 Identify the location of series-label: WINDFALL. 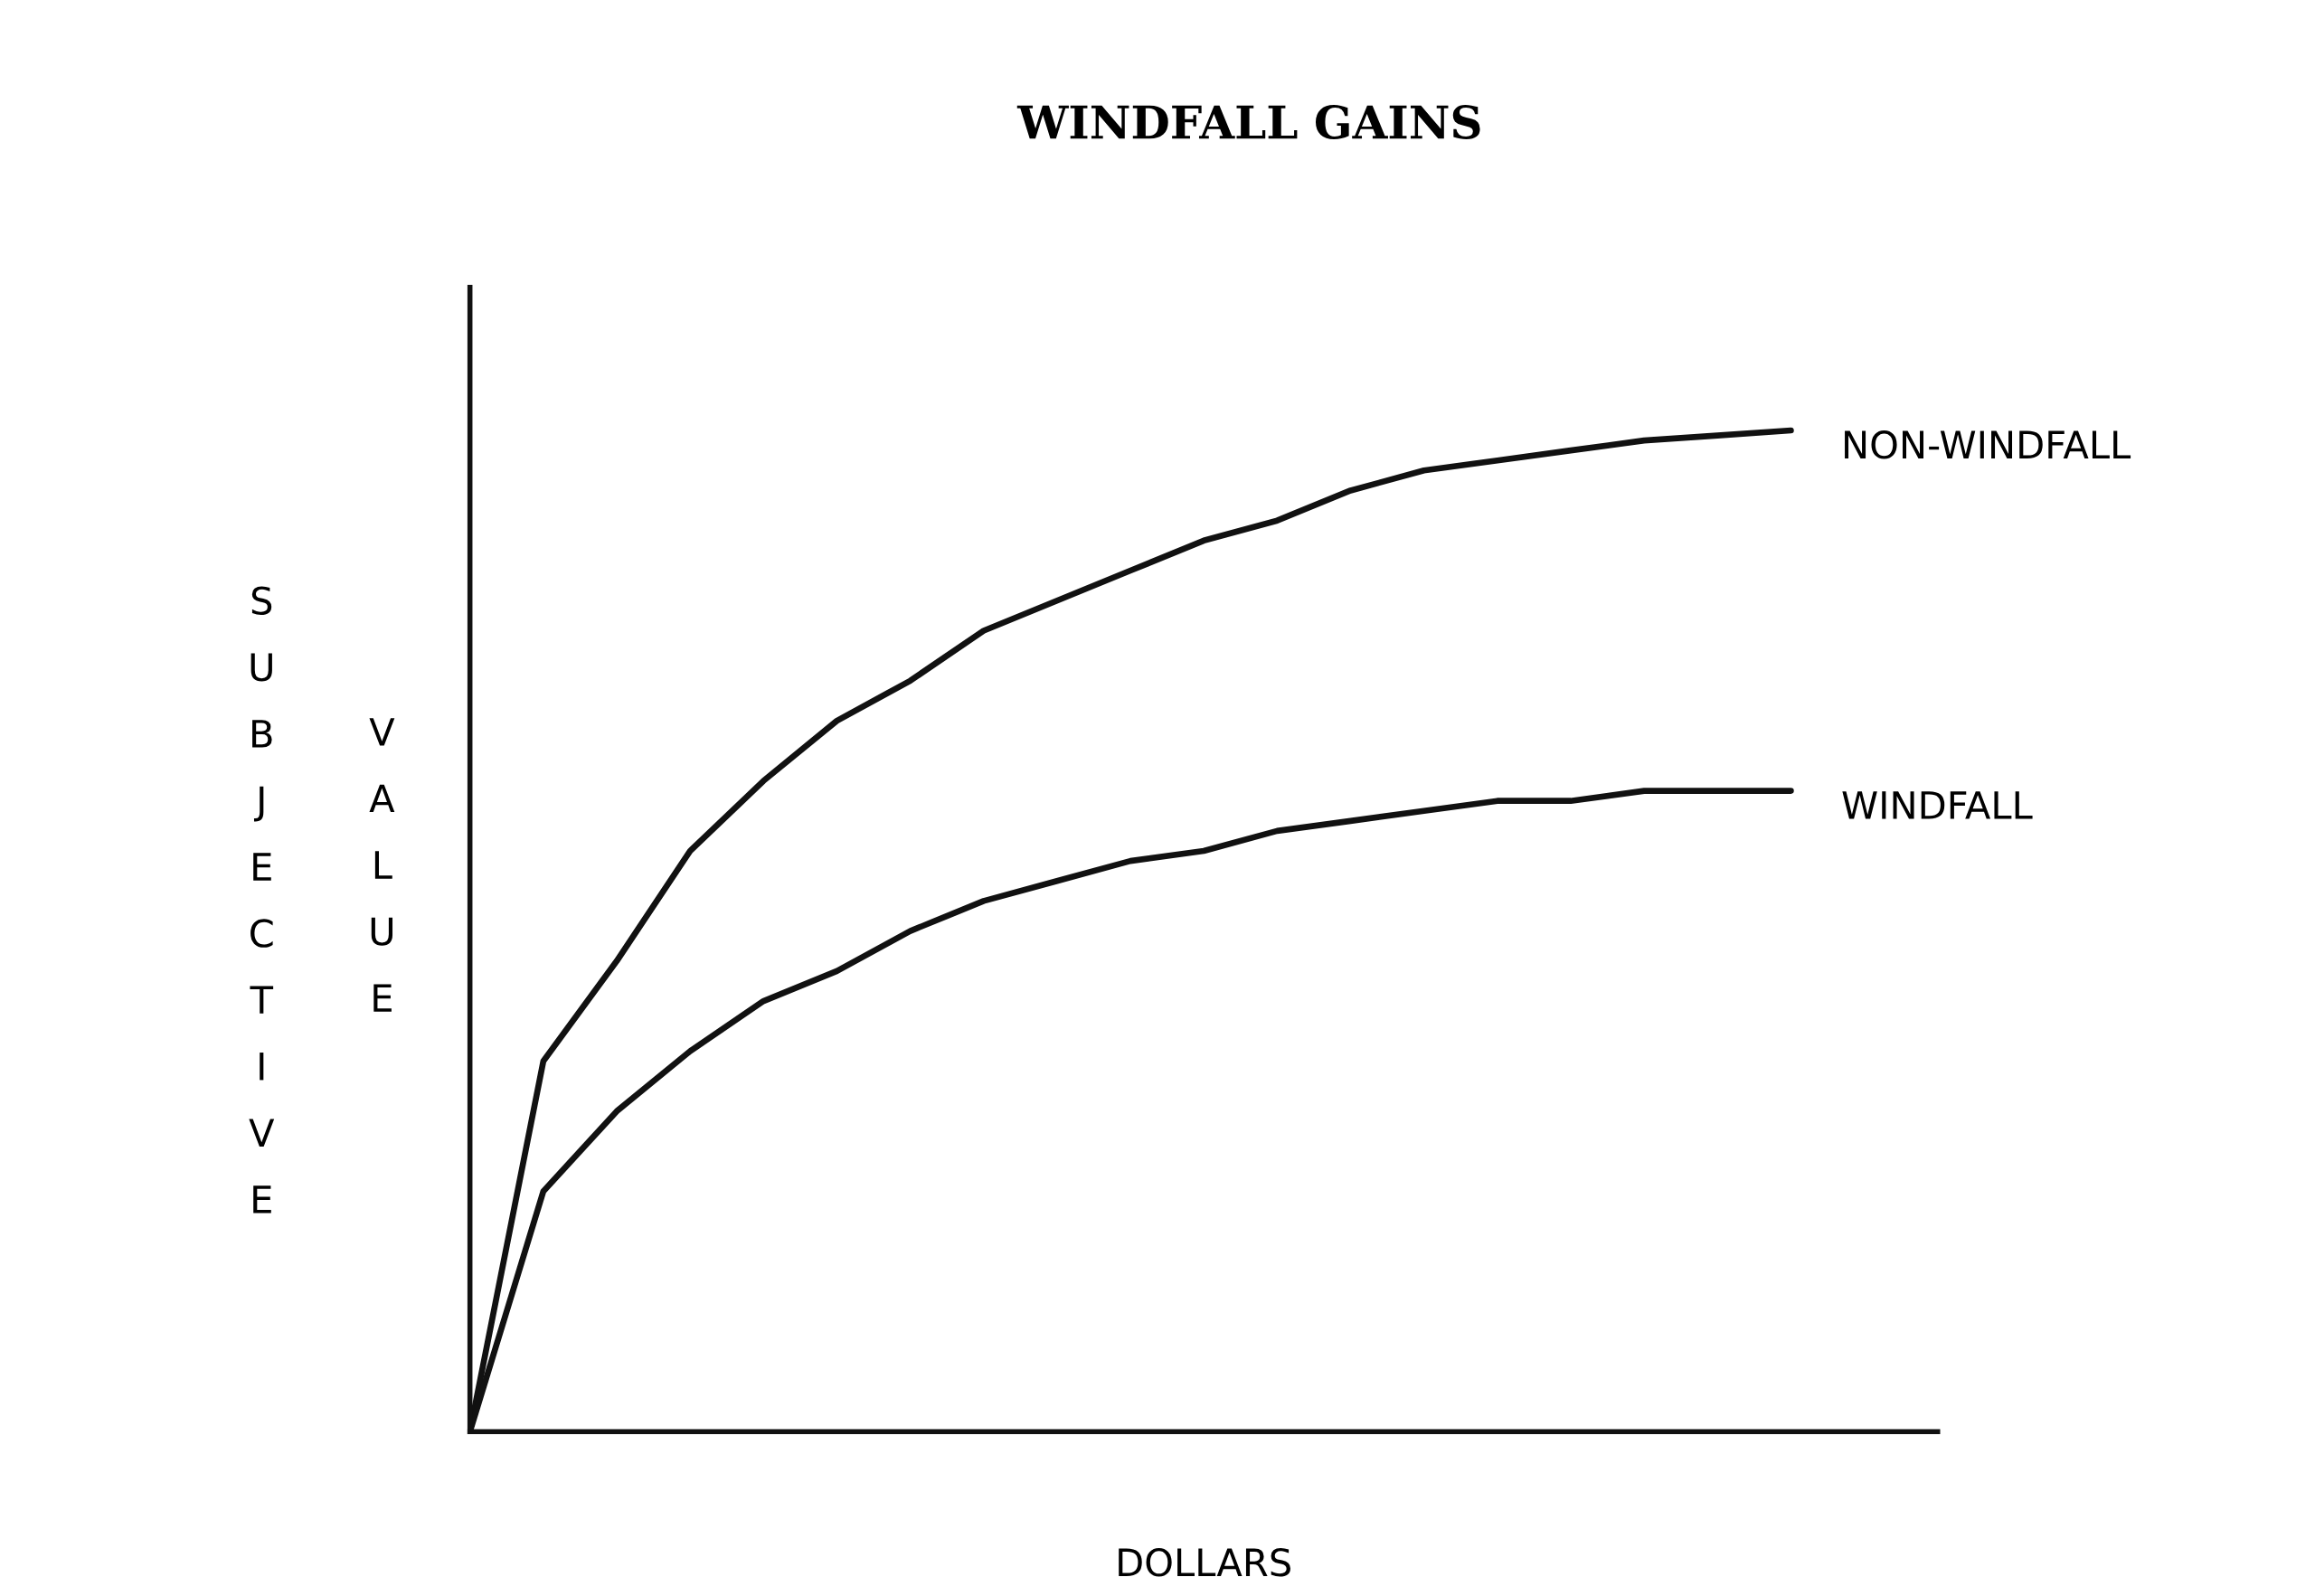
(1938, 805).